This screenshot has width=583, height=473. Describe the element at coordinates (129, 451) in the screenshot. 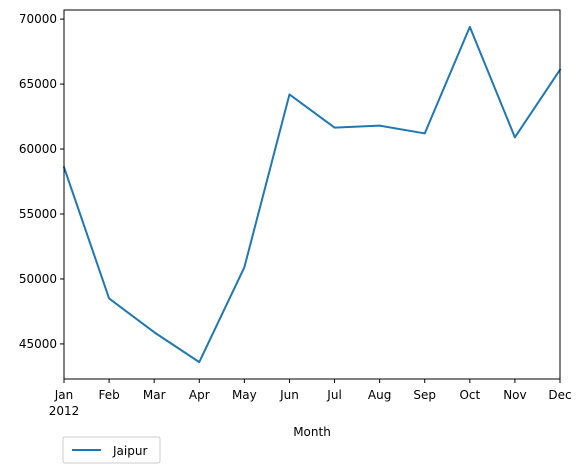

I see `legend-label-jaipur: Jaipur` at that location.